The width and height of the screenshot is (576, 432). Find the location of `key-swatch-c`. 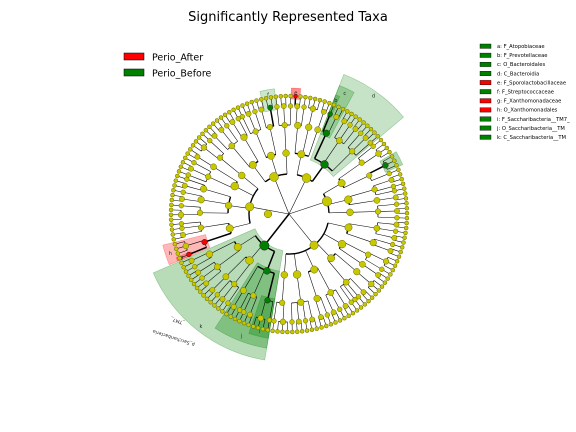

key-swatch-c is located at coordinates (485, 64).